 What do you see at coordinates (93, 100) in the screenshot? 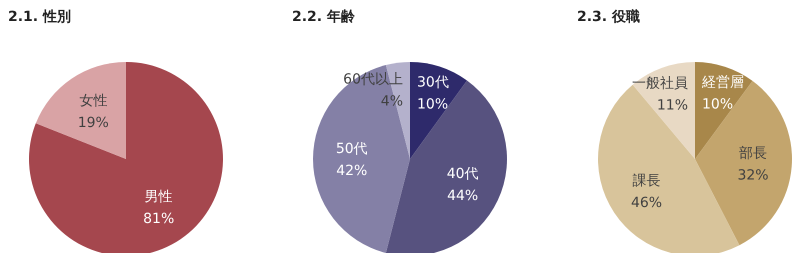
I see `slice-label: 女性` at bounding box center [93, 100].